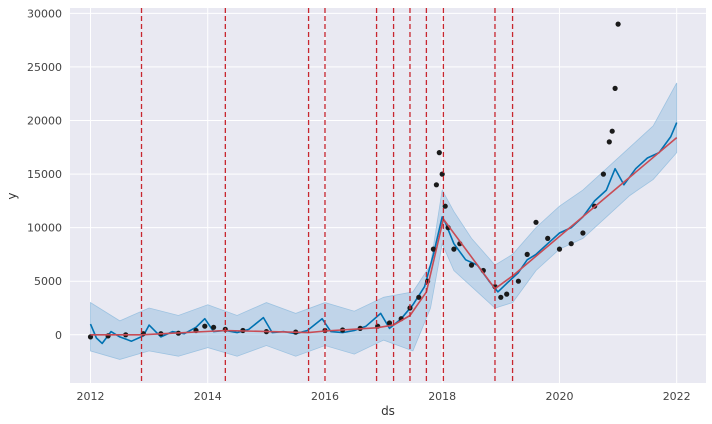 This screenshot has height=424, width=712. What do you see at coordinates (91, 396) in the screenshot?
I see `x-tick-label: 2012` at bounding box center [91, 396].